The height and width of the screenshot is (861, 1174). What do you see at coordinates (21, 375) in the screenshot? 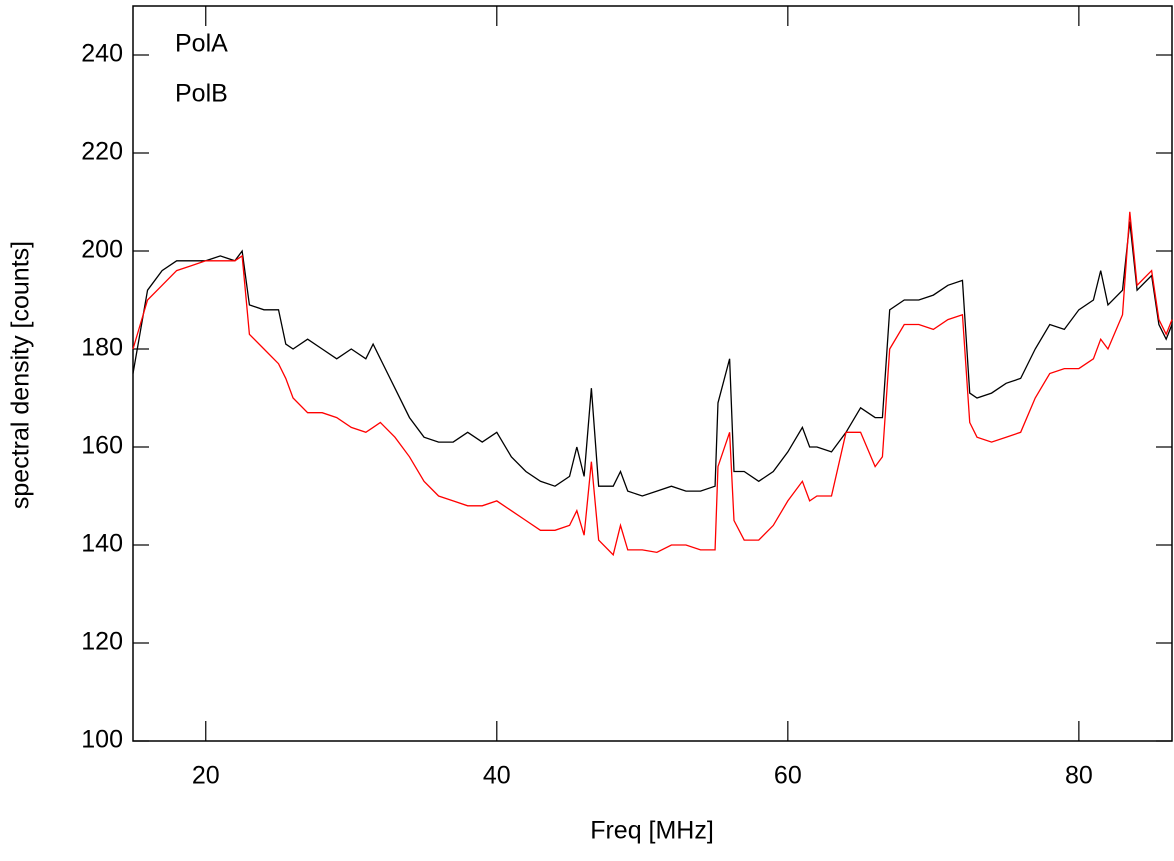
I see `y-axis-label: spectral density [counts]` at bounding box center [21, 375].